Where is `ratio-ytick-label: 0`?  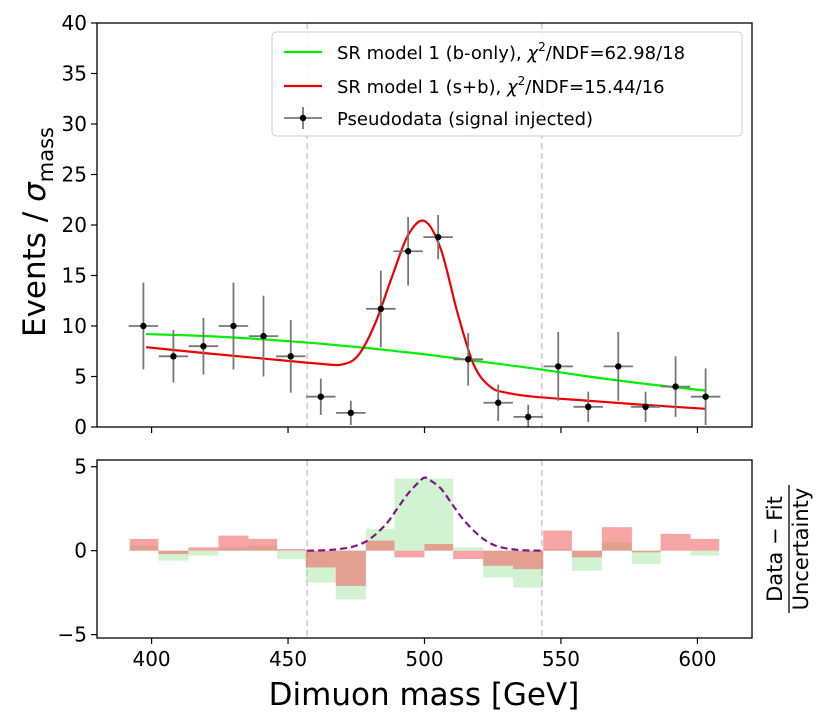 ratio-ytick-label: 0 is located at coordinates (80, 551).